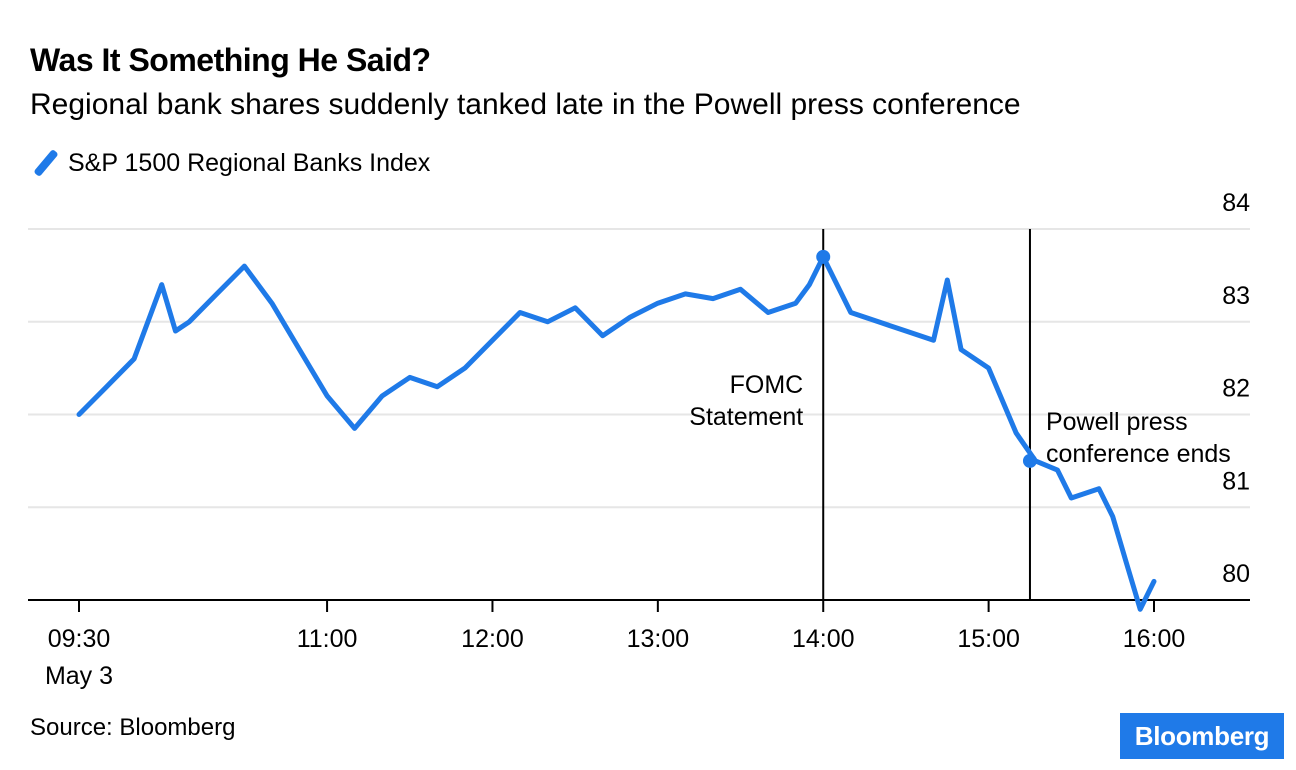 The image size is (1296, 770). What do you see at coordinates (1154, 639) in the screenshot?
I see `x-tick-label: 16:00` at bounding box center [1154, 639].